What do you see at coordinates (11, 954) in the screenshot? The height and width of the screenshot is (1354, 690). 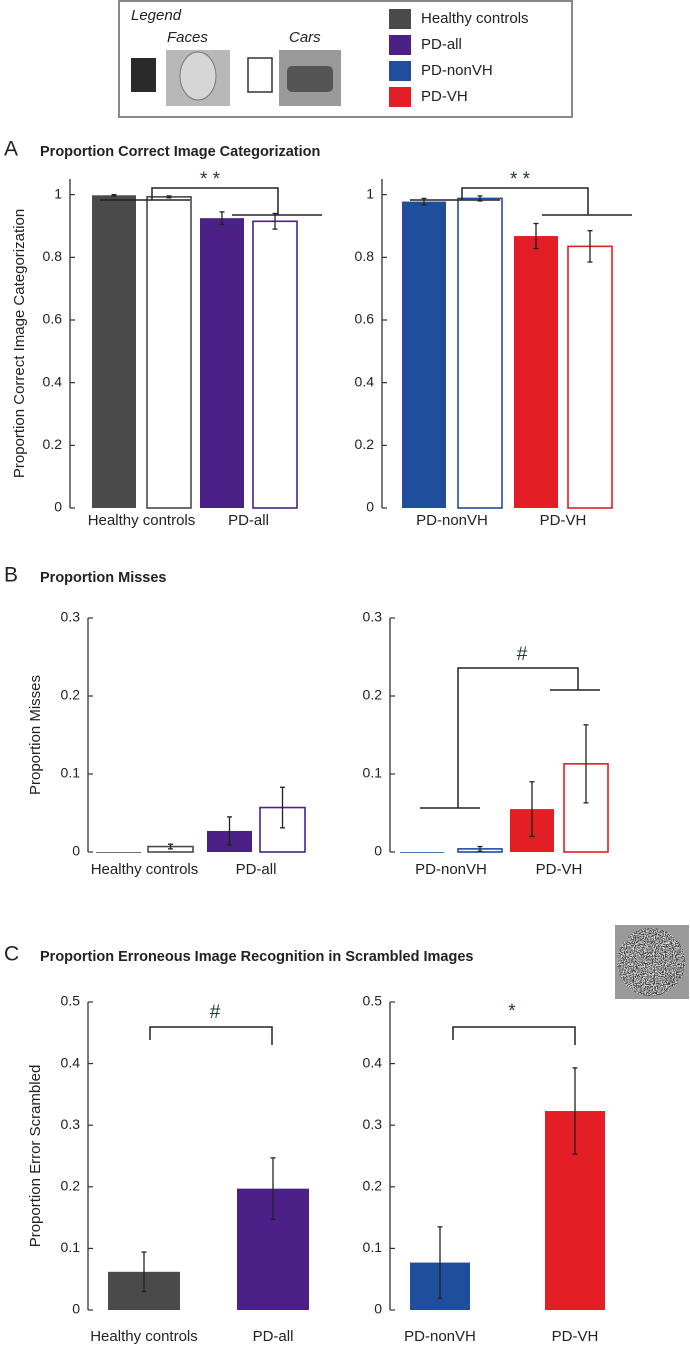 I see `panel-letter: C` at bounding box center [11, 954].